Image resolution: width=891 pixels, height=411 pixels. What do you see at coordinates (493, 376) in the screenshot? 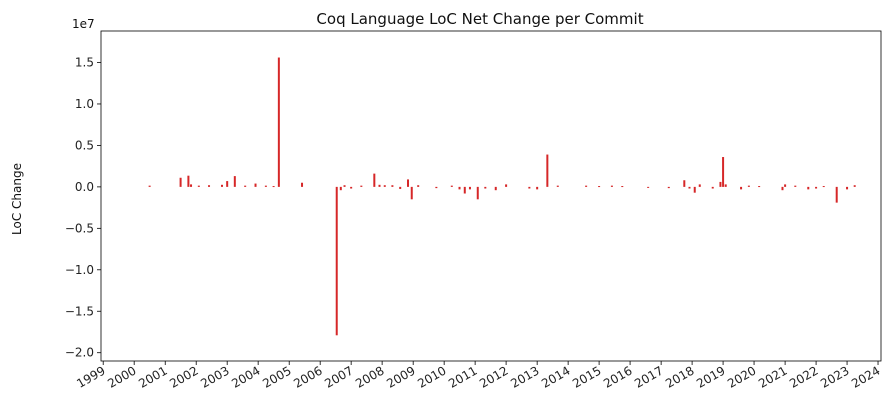
I see `x-tick-label: 2012` at bounding box center [493, 376].